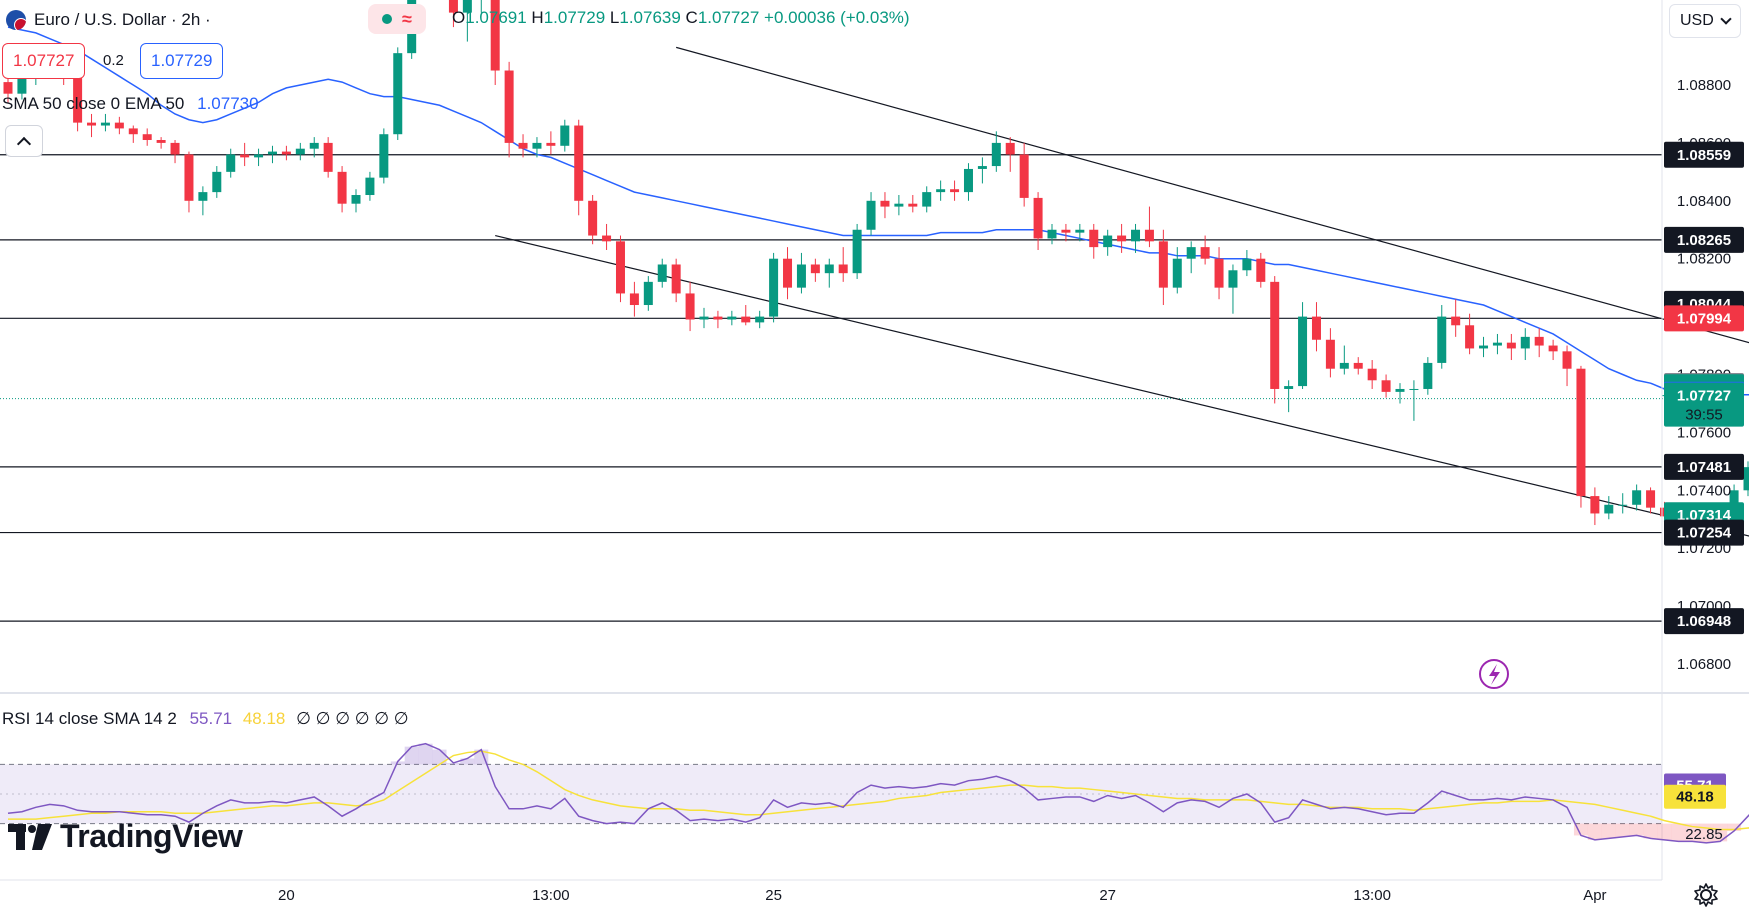  I want to click on change-value: +0.00036 (+0.03%), so click(837, 17).